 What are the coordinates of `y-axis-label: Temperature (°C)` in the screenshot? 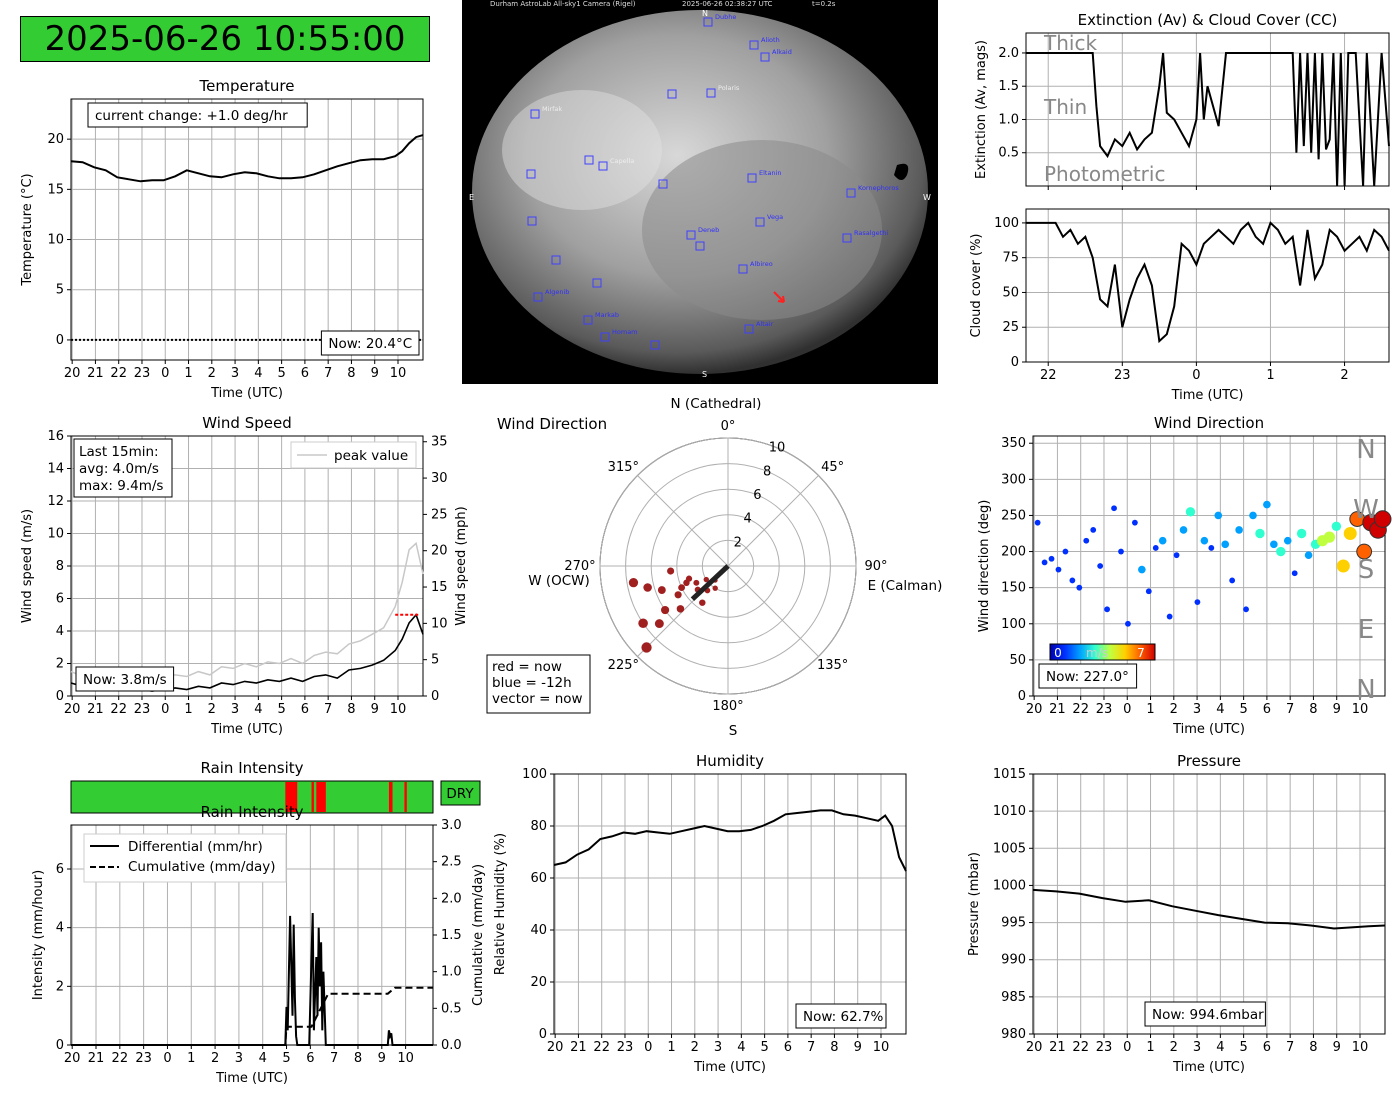 It's located at (27, 229).